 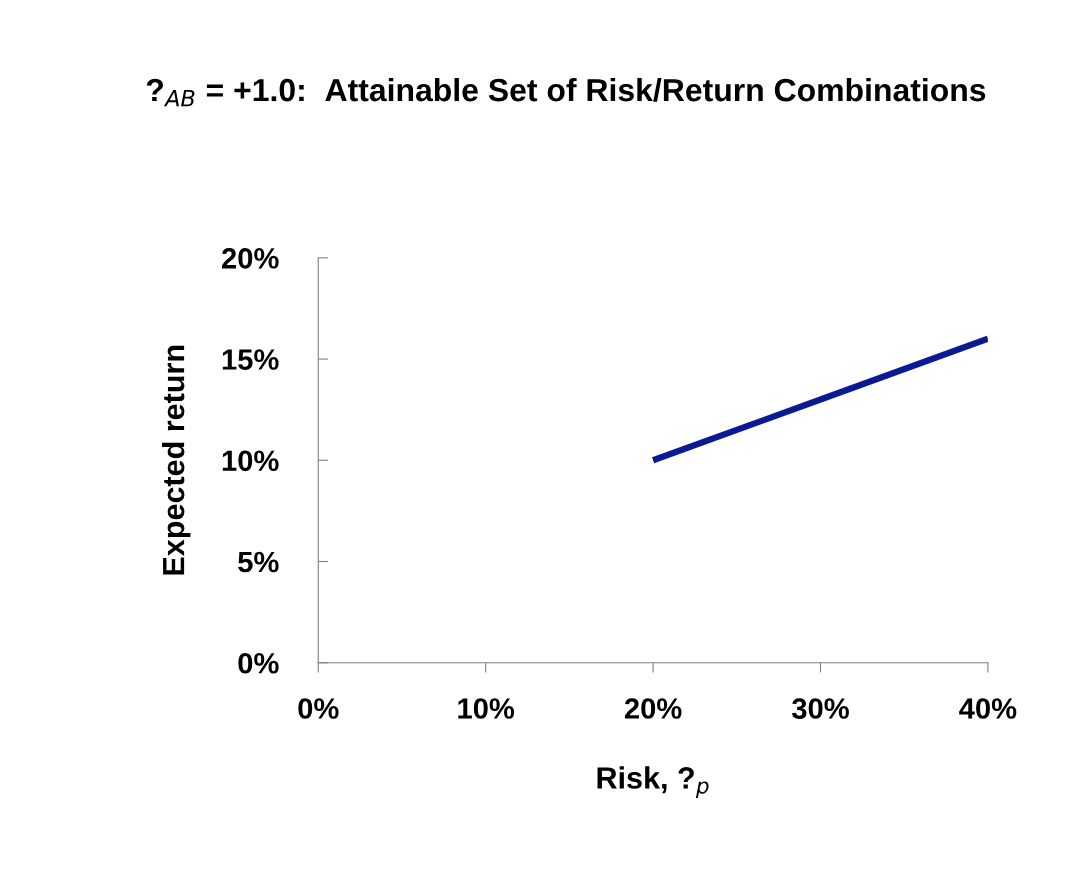 What do you see at coordinates (250, 461) in the screenshot?
I see `y-tick-label: 10%` at bounding box center [250, 461].